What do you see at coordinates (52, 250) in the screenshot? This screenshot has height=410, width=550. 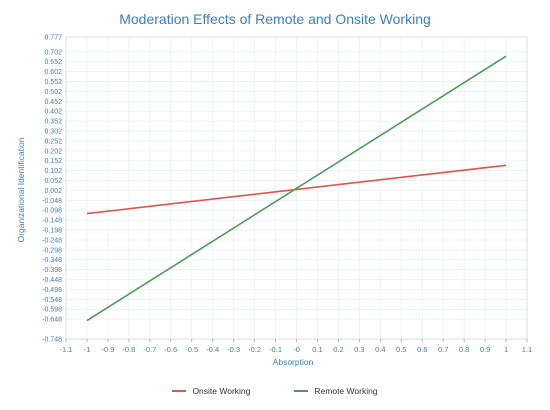 I see `y-tick-label: -0.298` at bounding box center [52, 250].